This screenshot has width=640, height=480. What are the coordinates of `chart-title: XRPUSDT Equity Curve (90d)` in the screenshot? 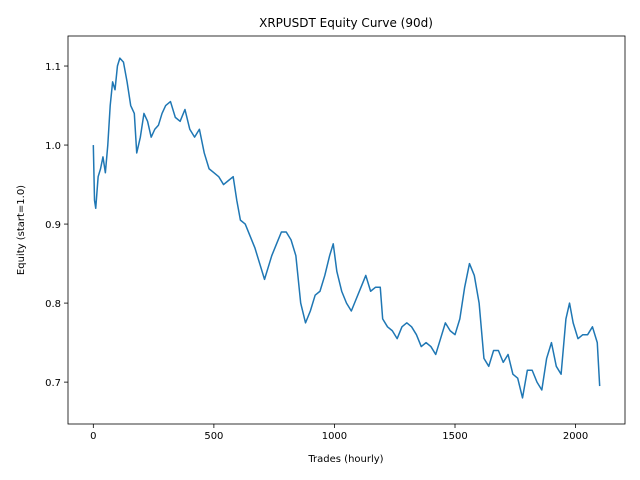 It's located at (346, 23).